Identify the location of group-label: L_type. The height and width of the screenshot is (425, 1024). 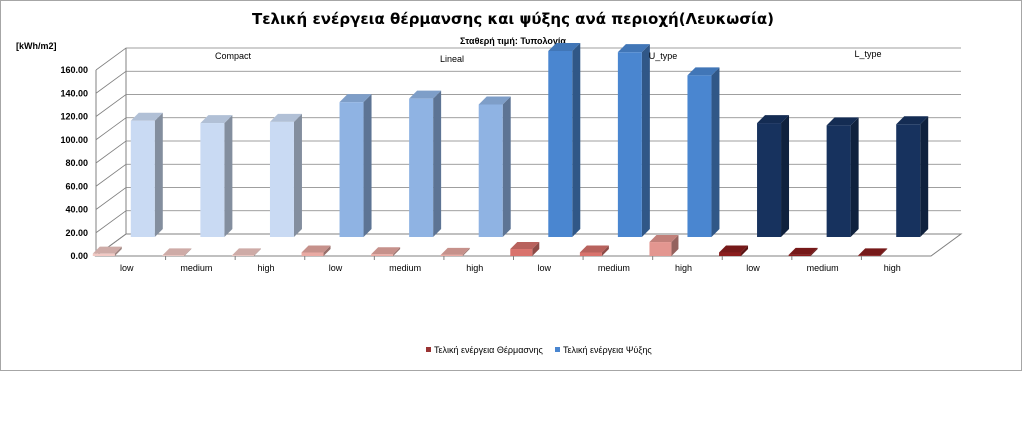
(867, 54).